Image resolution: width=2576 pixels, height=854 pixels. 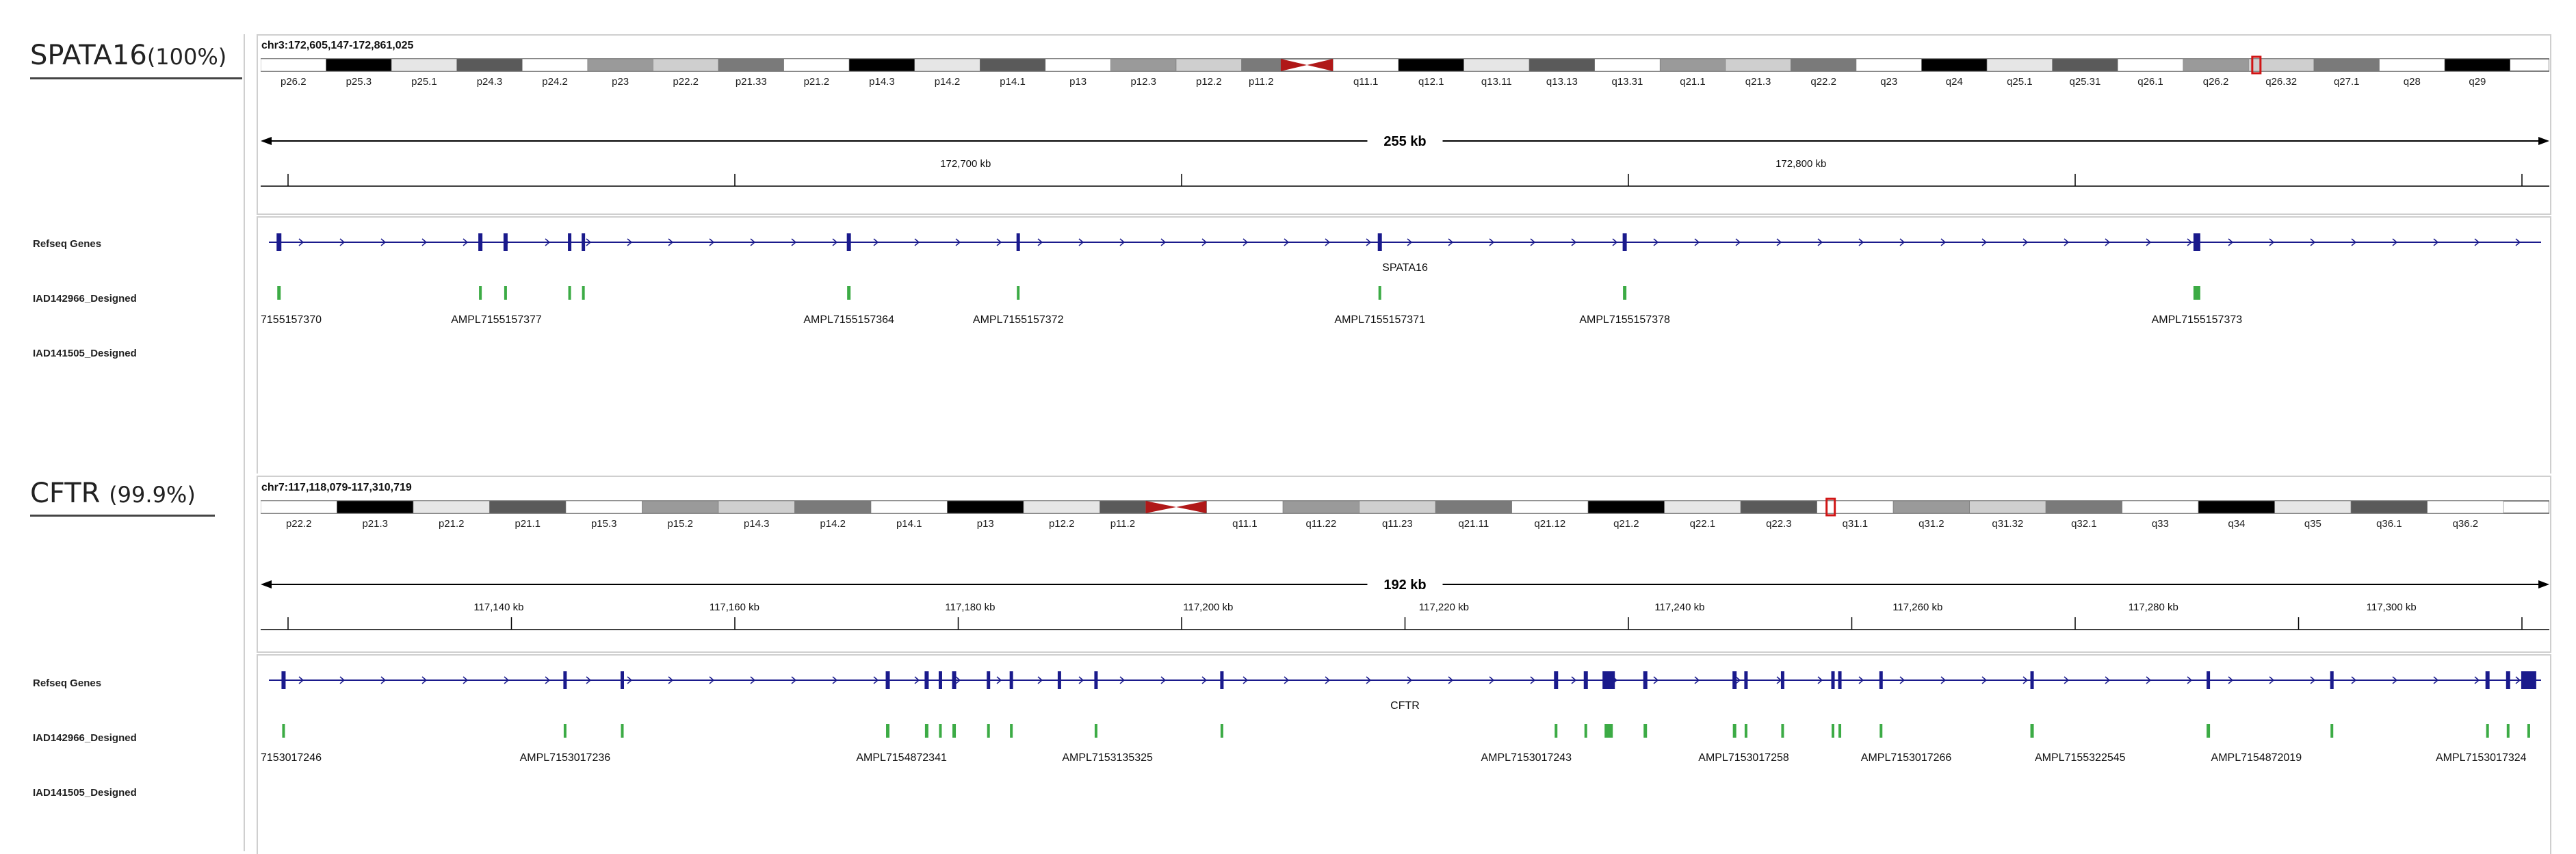 What do you see at coordinates (337, 45) in the screenshot?
I see `spata16-locus: chr3:172,605,147-172,861,025` at bounding box center [337, 45].